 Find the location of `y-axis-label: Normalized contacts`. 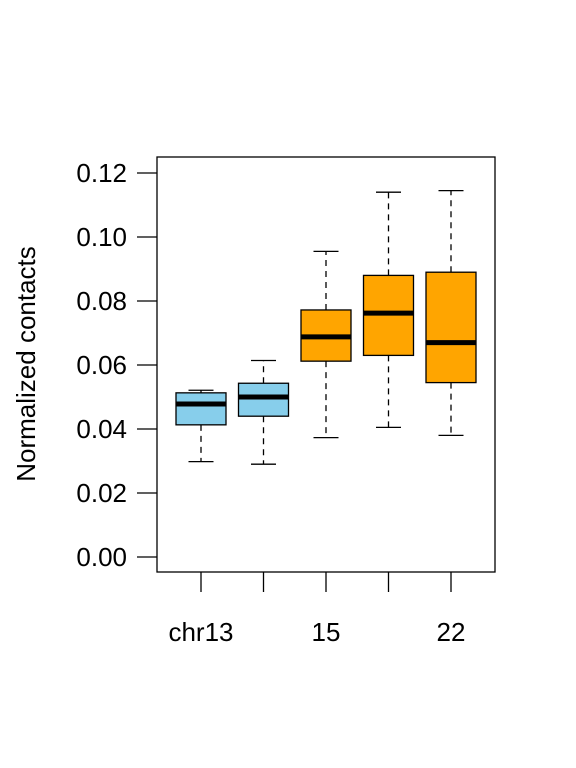

y-axis-label: Normalized contacts is located at coordinates (26, 364).